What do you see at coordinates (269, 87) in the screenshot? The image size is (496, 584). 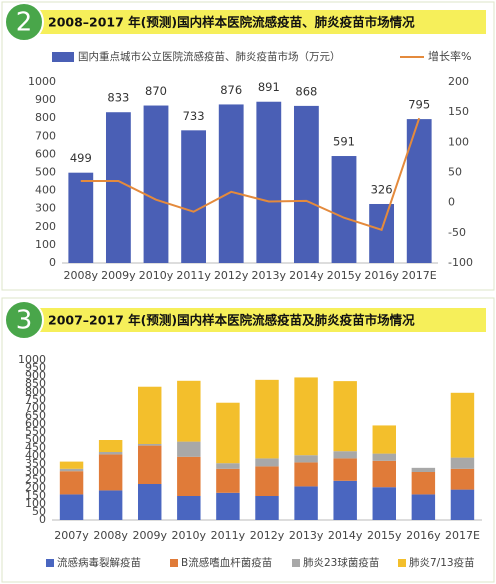 I see `value-label: 891` at bounding box center [269, 87].